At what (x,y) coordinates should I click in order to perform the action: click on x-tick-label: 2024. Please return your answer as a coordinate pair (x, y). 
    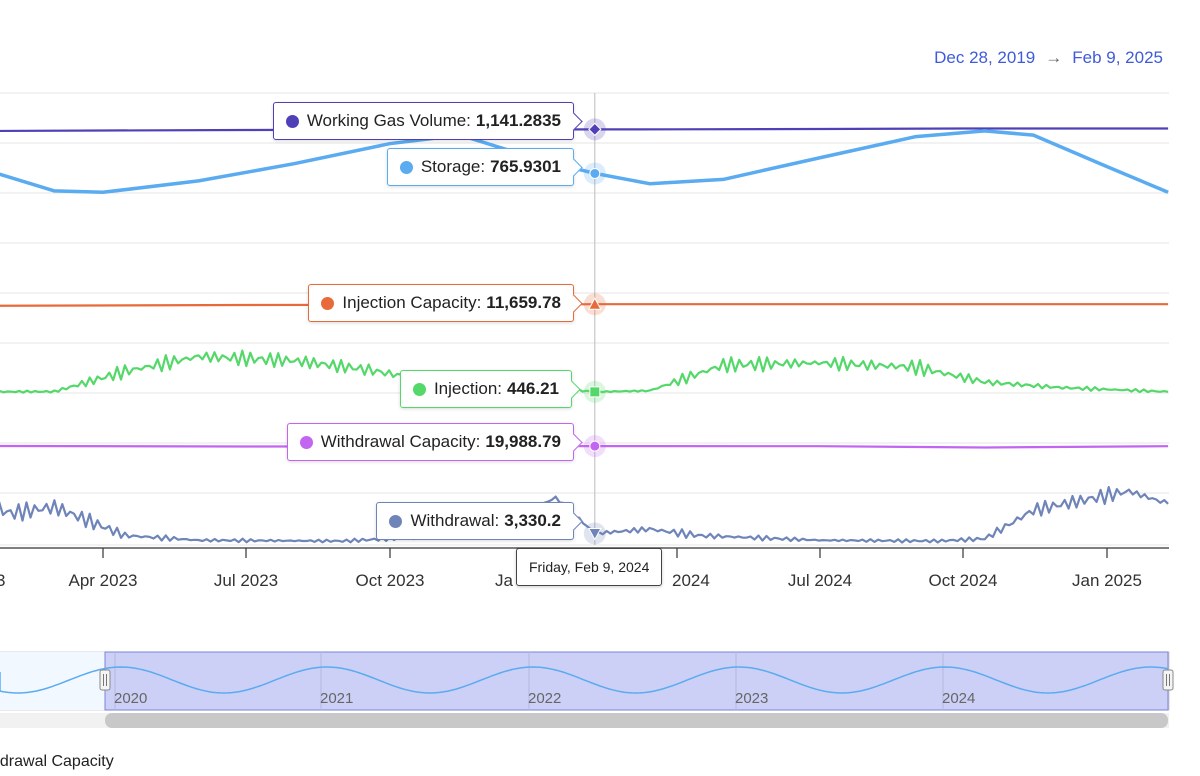
    Looking at the image, I should click on (691, 580).